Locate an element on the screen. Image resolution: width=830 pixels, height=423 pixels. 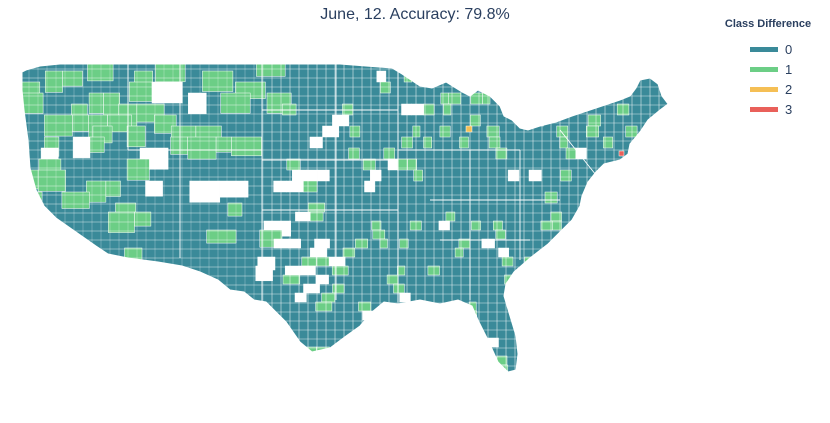
legend-title: Class Difference is located at coordinates (768, 24).